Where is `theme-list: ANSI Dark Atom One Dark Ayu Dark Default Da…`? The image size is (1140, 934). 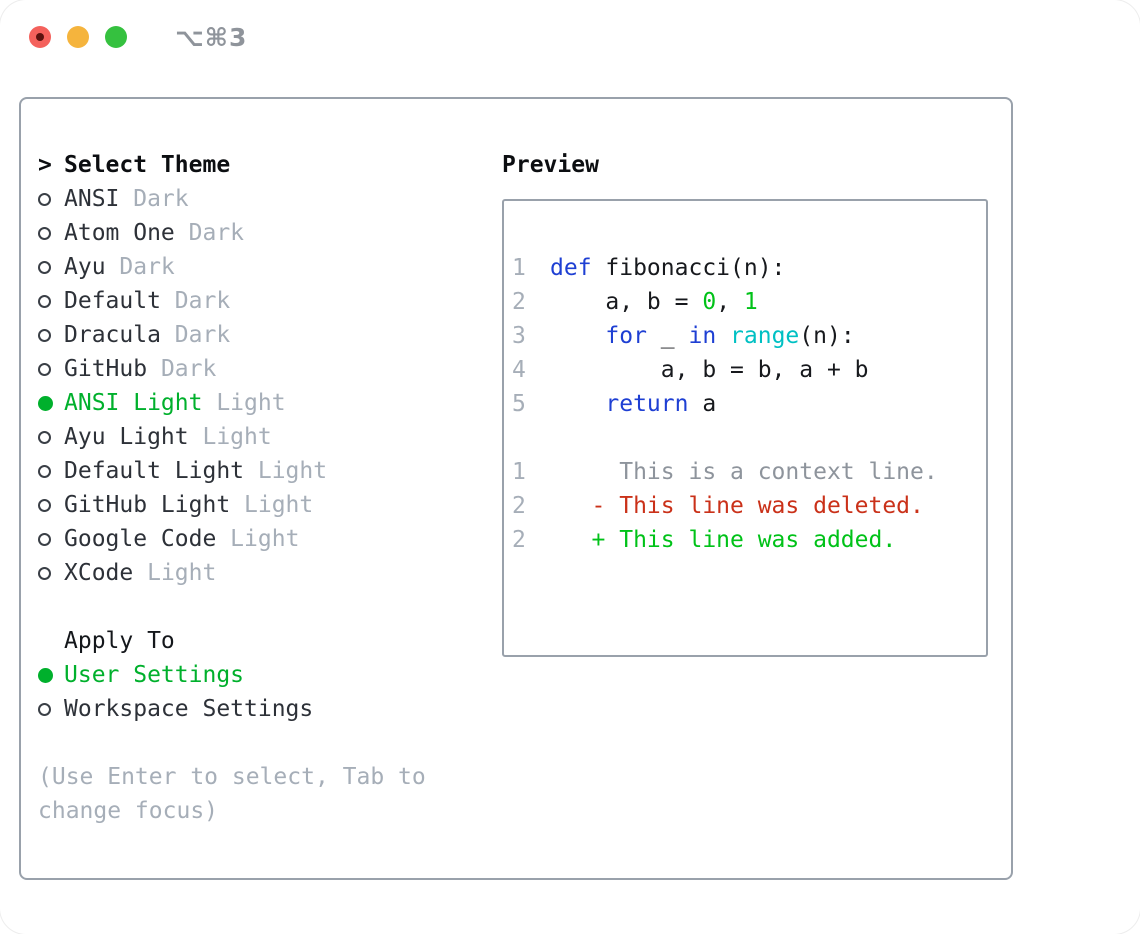 theme-list: ANSI Dark Atom One Dark Ayu Dark Default Da… is located at coordinates (232, 386).